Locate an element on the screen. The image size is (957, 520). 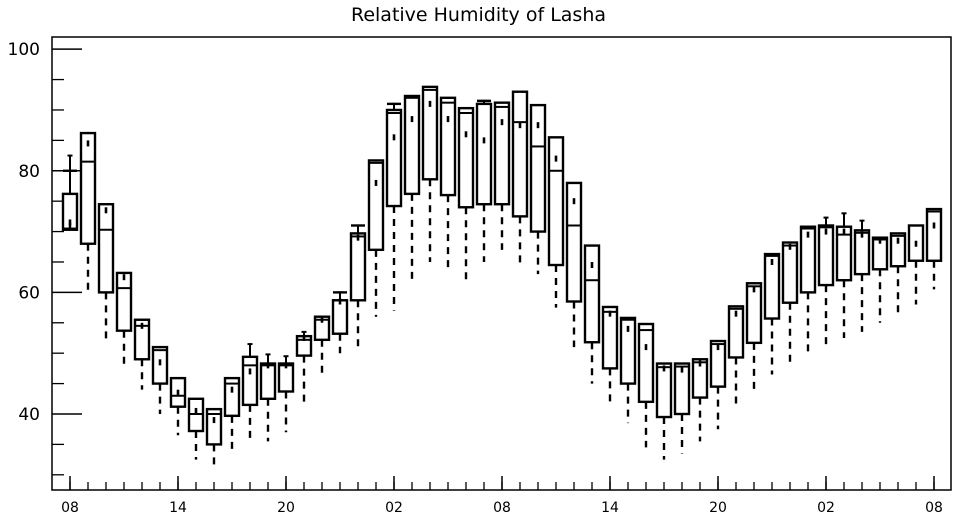
x-axis: 08 14 20 02 08 14 20 02 08 is located at coordinates (502, 496).